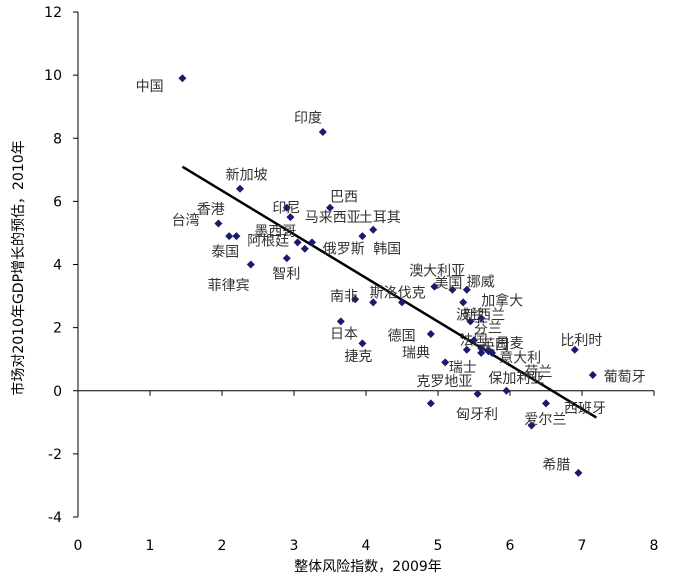 The height and width of the screenshot is (579, 677). What do you see at coordinates (358, 357) in the screenshot?
I see `point-label: 捷克` at bounding box center [358, 357].